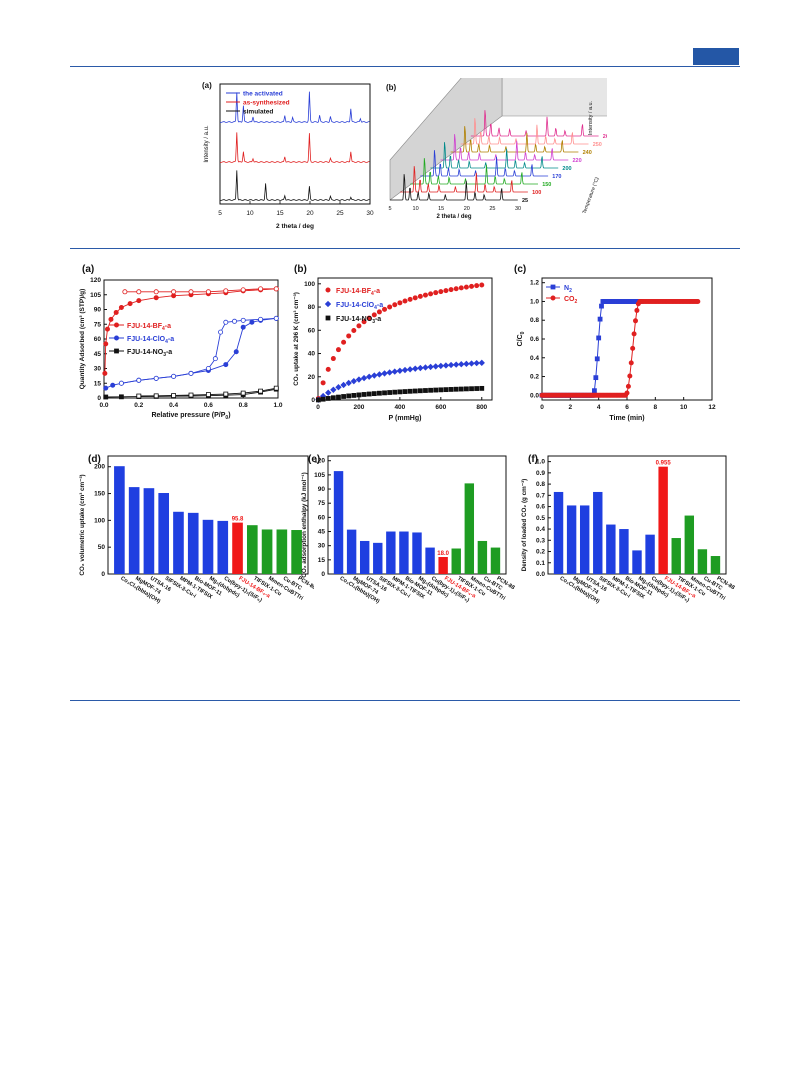 Image resolution: width=809 pixels, height=1067 pixels. I want to click on legend-entry: CO2, so click(571, 300).